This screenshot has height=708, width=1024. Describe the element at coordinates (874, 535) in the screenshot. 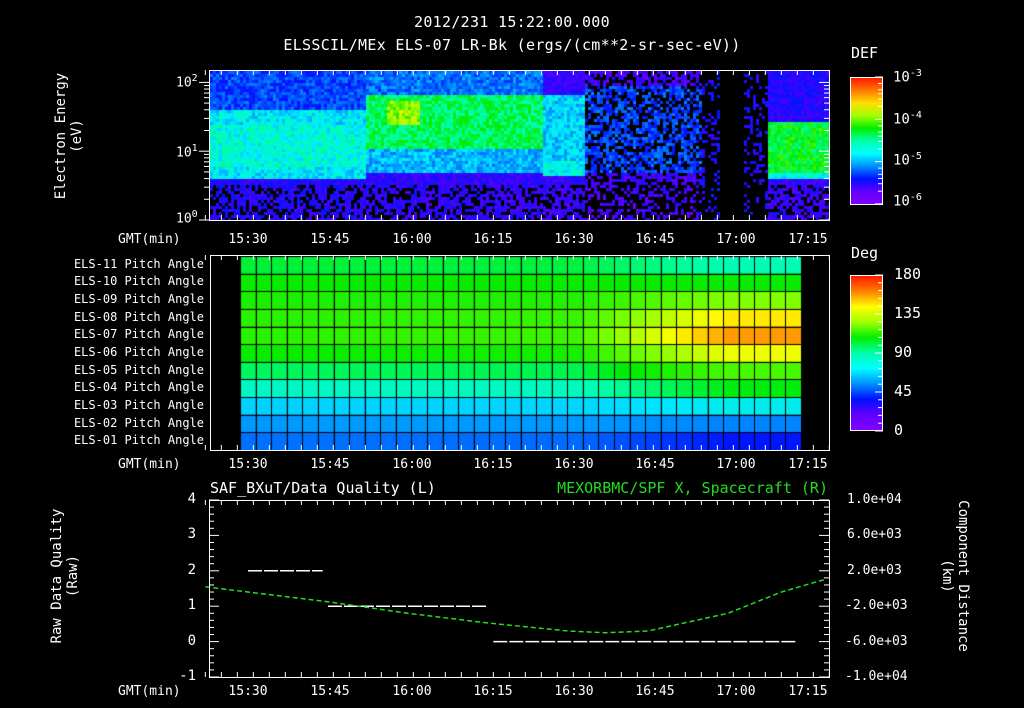

I see `quality-right-ytick: 6.0e+03` at that location.